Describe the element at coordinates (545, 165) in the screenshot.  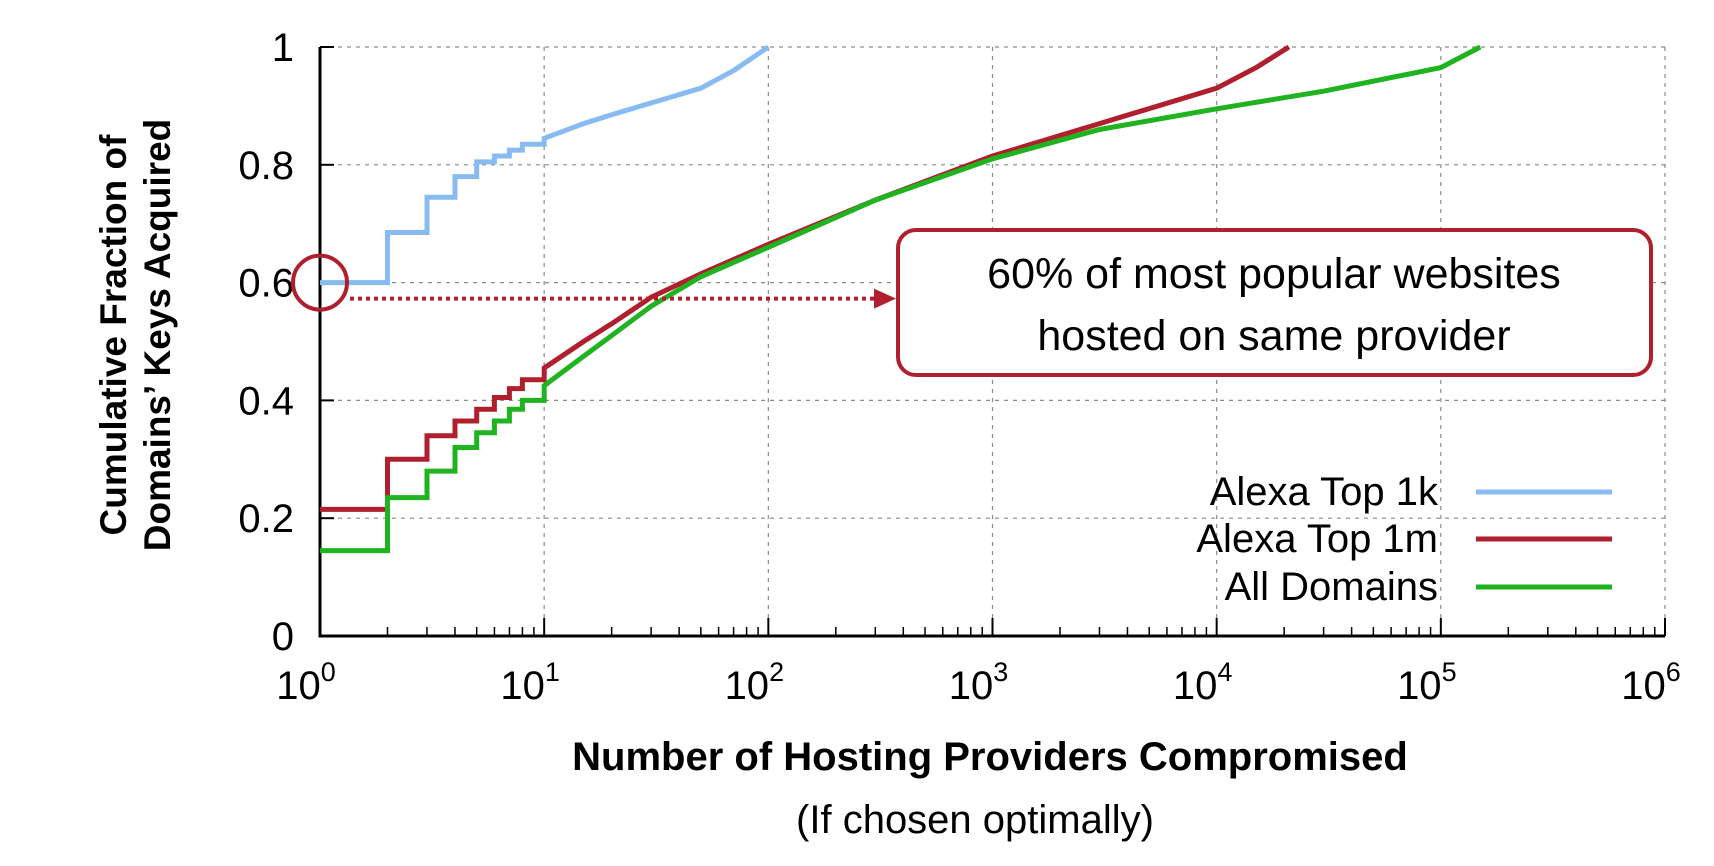
I see `series-line-alexa-top-1k` at that location.